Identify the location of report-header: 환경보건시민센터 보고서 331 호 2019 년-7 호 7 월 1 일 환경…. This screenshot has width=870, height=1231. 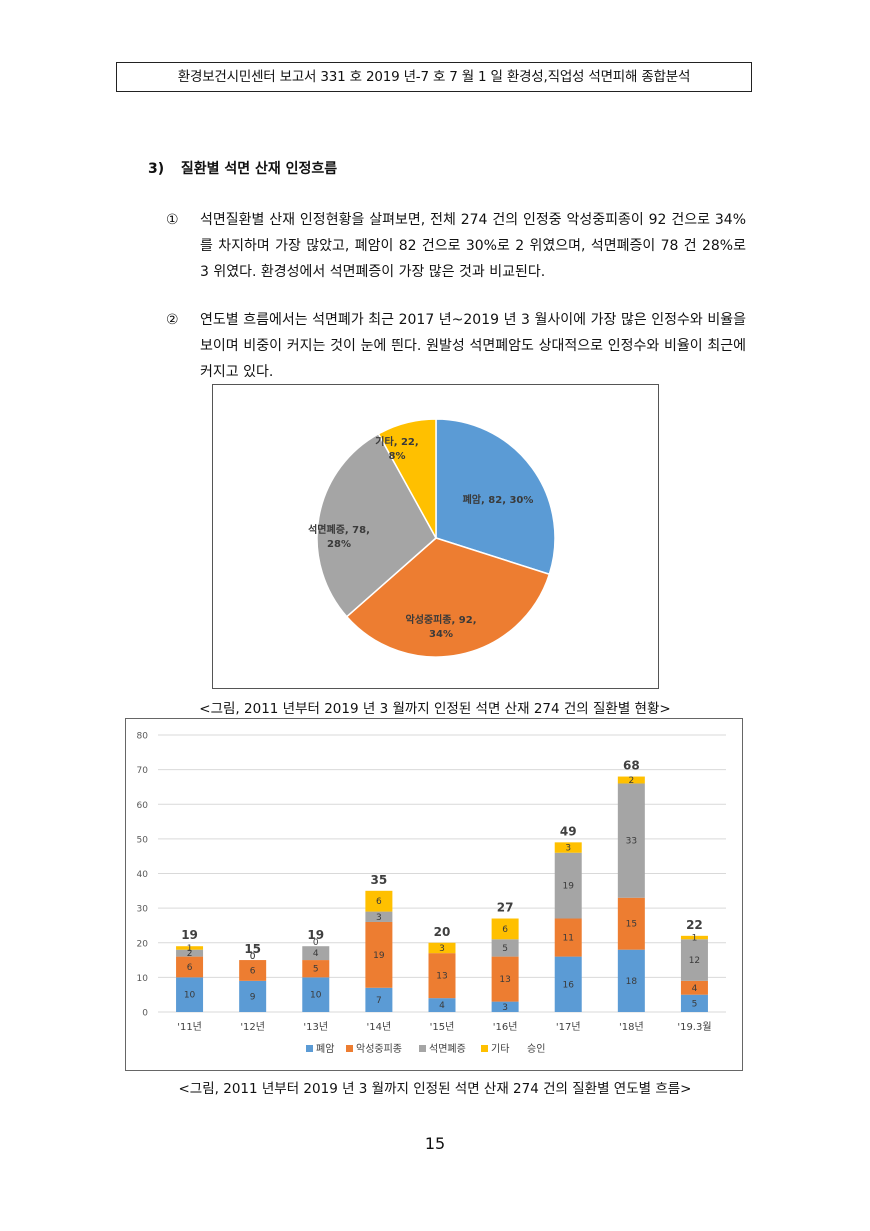
(434, 77).